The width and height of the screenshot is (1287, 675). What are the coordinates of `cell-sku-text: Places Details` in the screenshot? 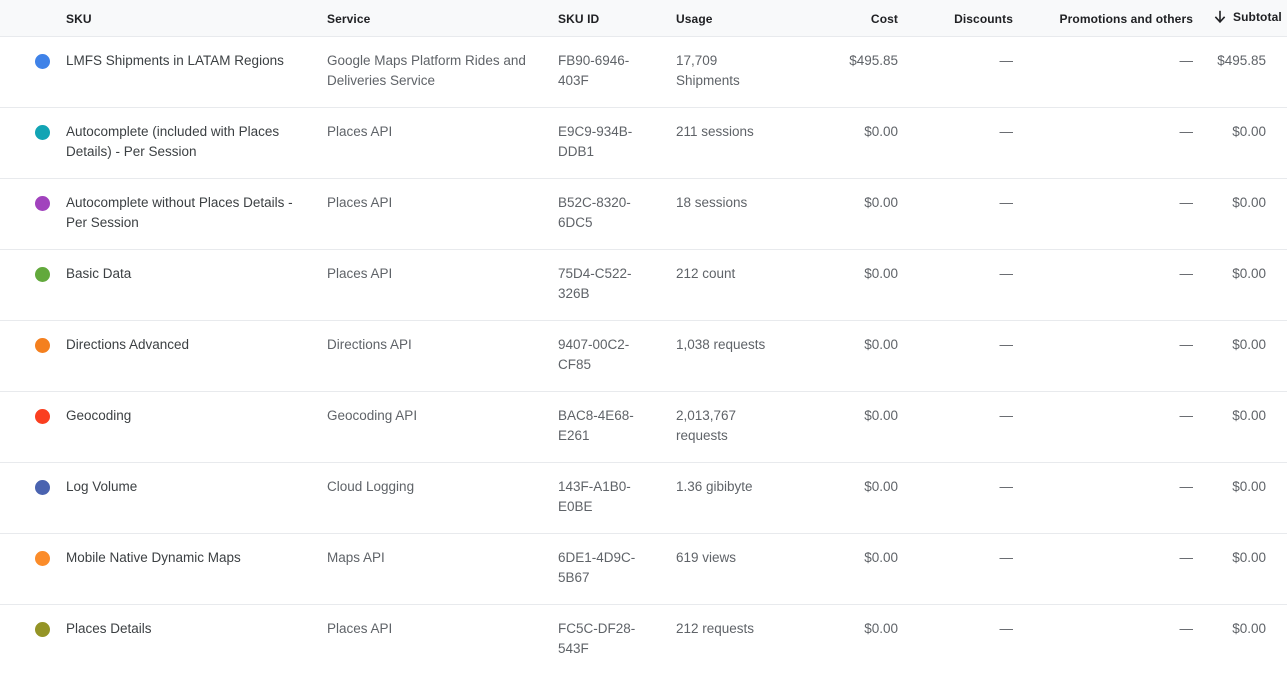 It's located at (196, 629).